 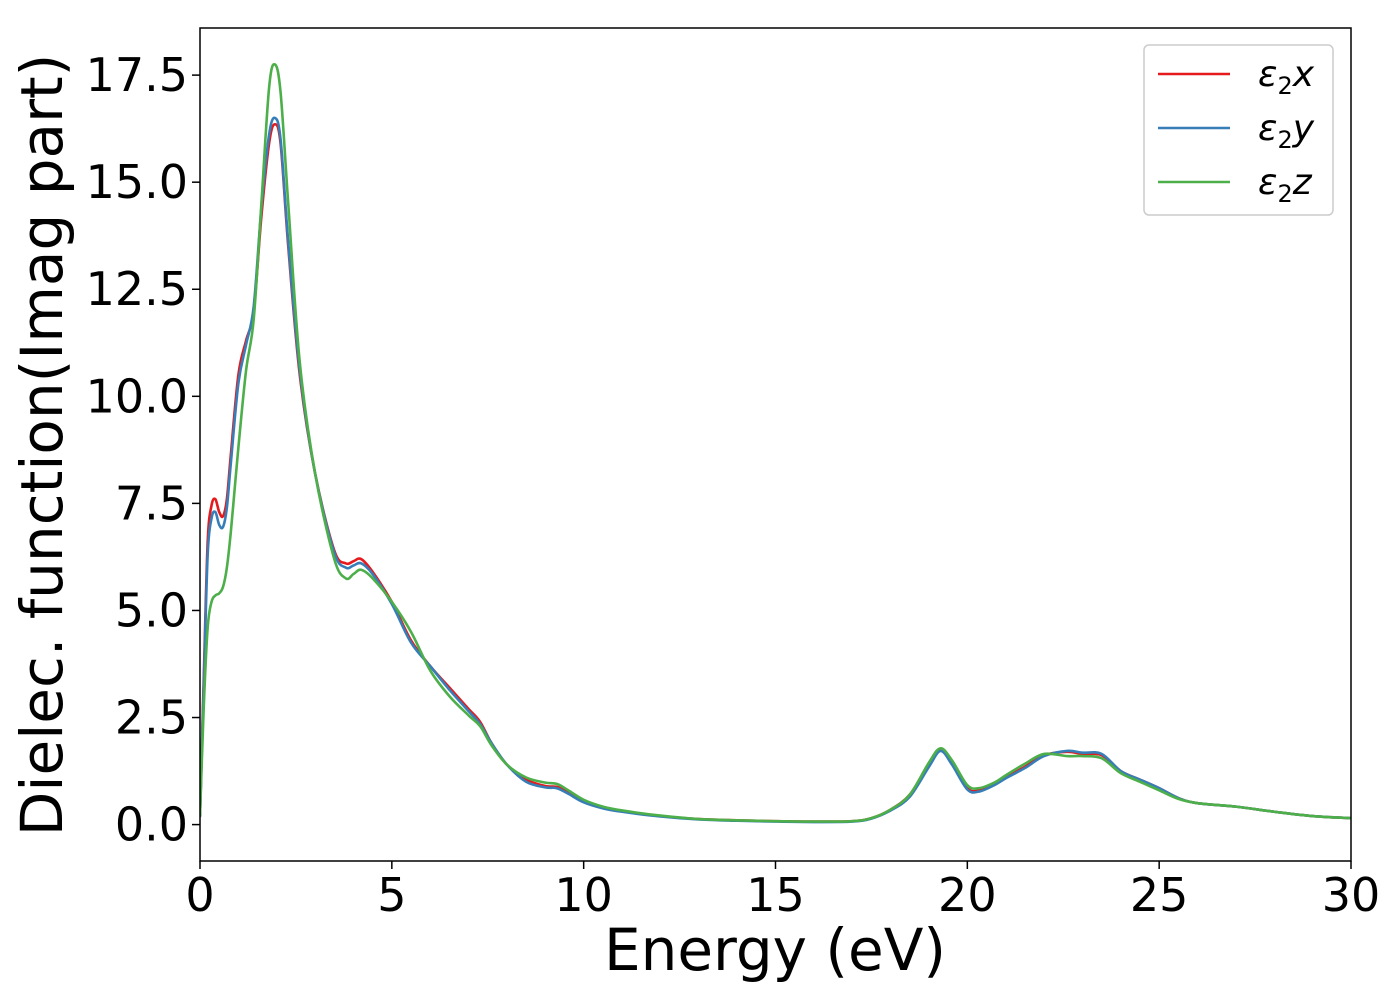 What do you see at coordinates (151, 503) in the screenshot?
I see `y-tick-label: 7.5` at bounding box center [151, 503].